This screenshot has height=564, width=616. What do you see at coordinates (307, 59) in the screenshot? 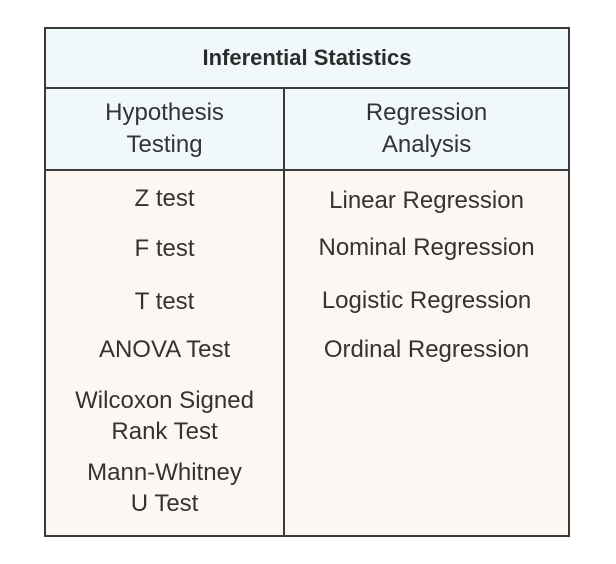
I see `table-title: Inferential Statistics` at bounding box center [307, 59].